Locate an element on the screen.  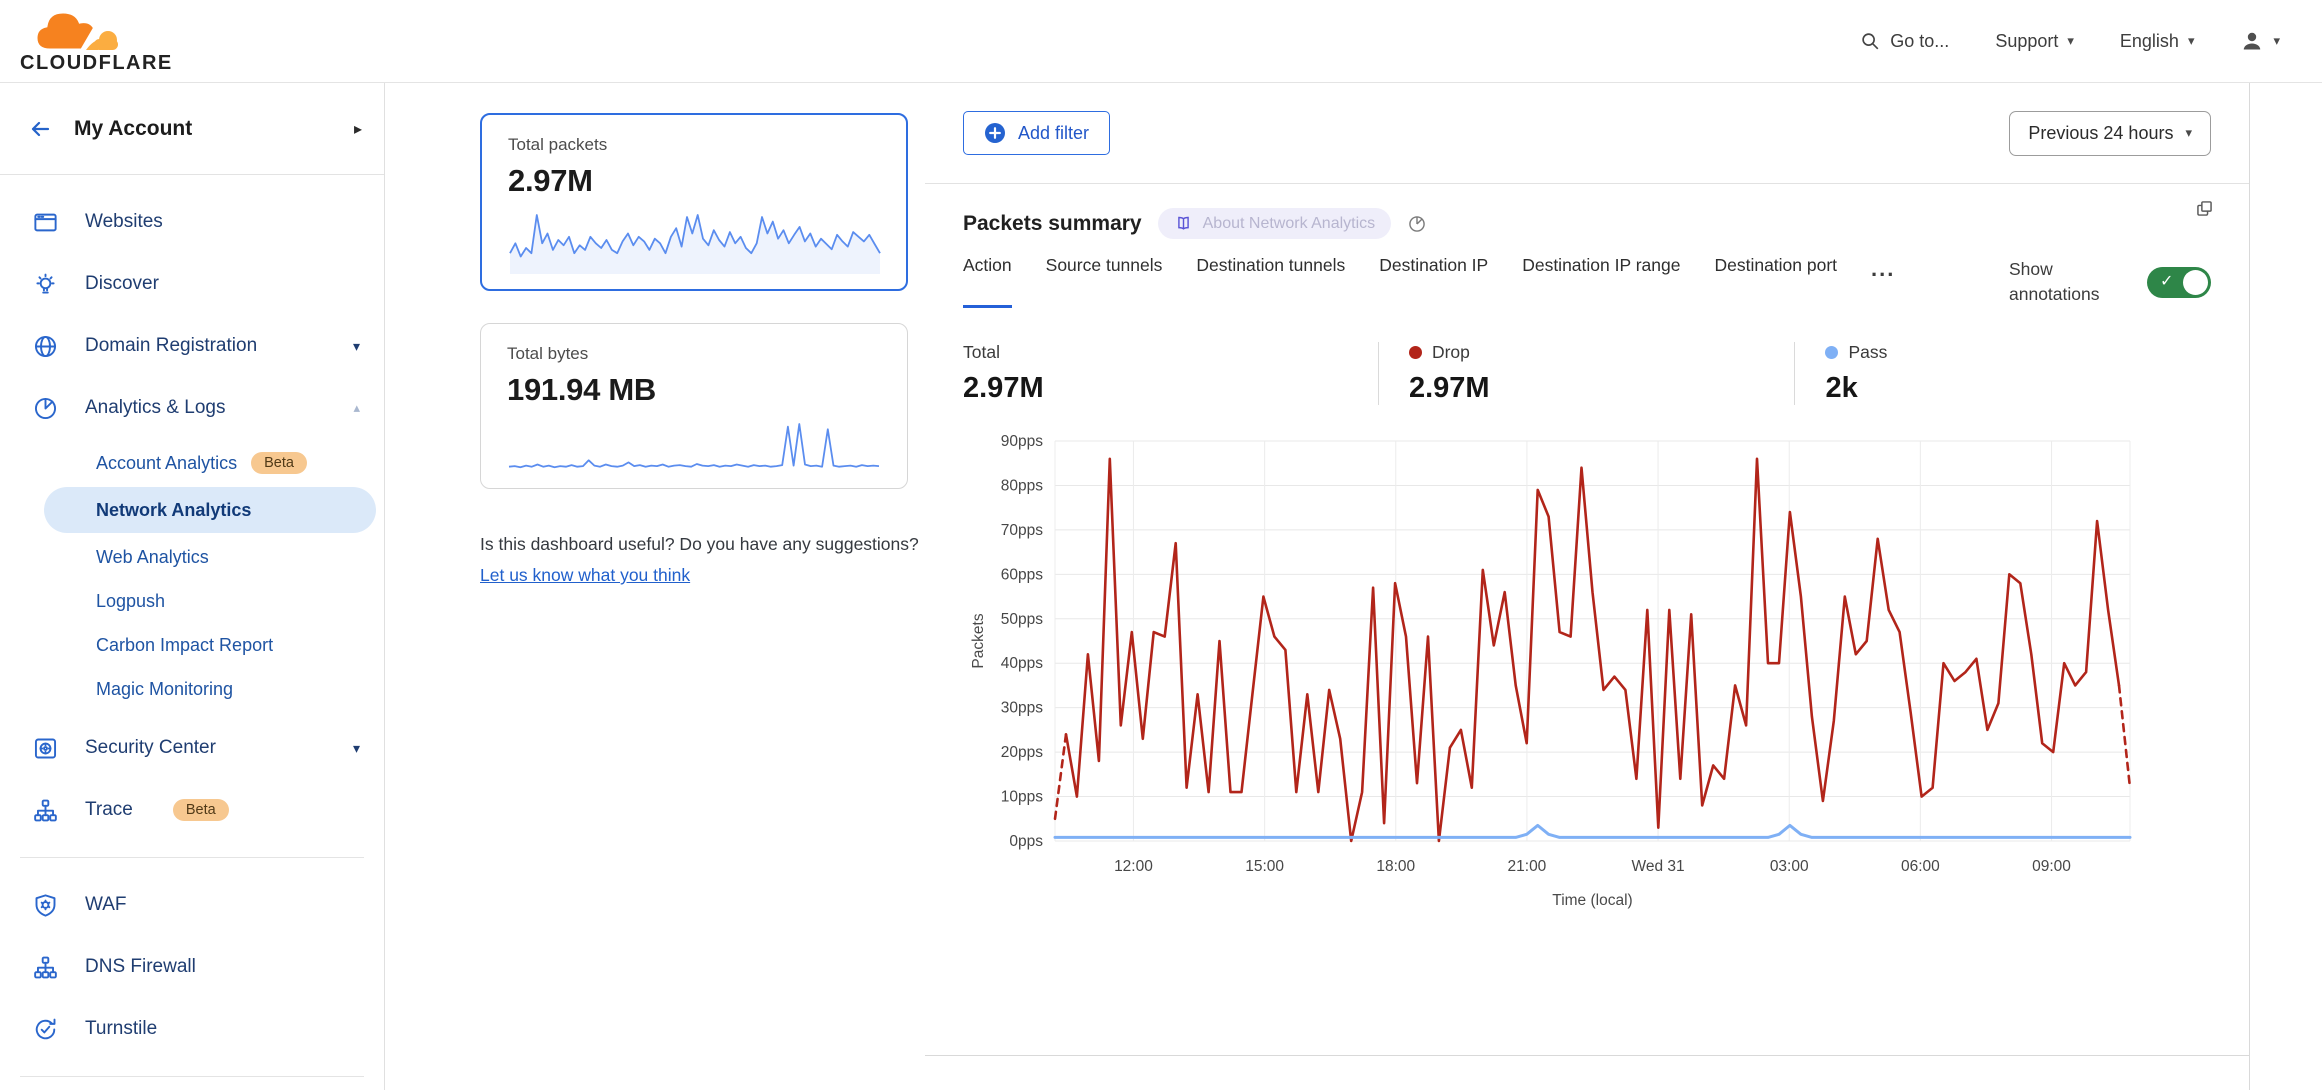
sidebar-subitem-label: Network Analytics is located at coordinates (174, 509).